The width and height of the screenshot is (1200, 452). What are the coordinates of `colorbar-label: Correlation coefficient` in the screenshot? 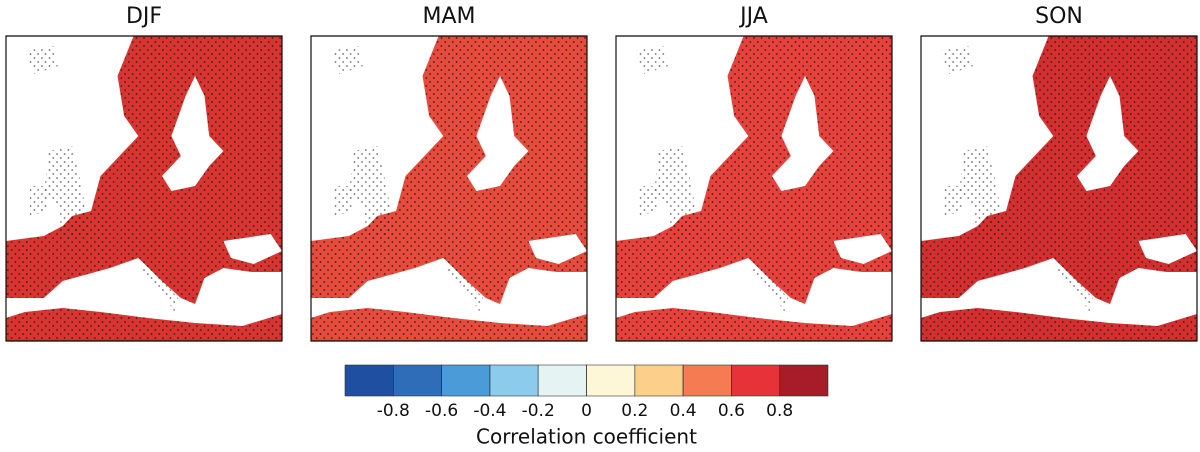 It's located at (586, 437).